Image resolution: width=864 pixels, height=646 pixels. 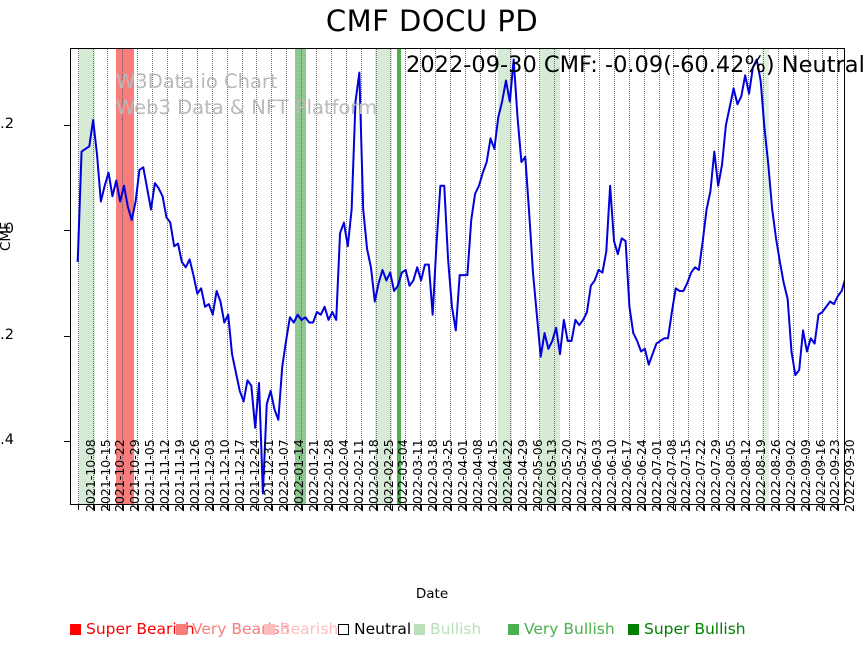 I want to click on x-tick-label: 2021-10-08, so click(x=90, y=475).